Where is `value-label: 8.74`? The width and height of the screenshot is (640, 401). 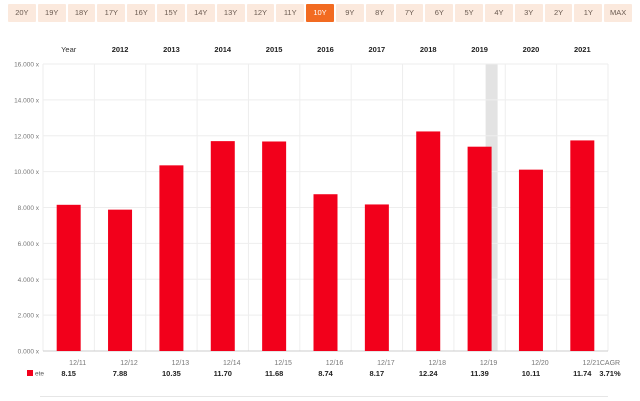 value-label: 8.74 is located at coordinates (325, 373).